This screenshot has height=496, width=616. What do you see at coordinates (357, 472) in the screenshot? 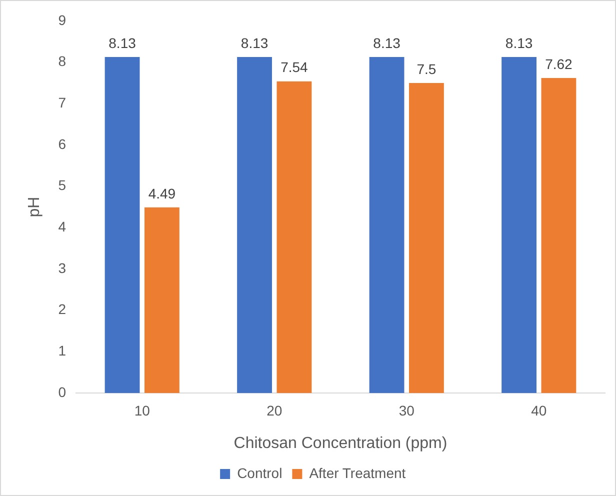
I see `legend-label: After Treatment` at bounding box center [357, 472].